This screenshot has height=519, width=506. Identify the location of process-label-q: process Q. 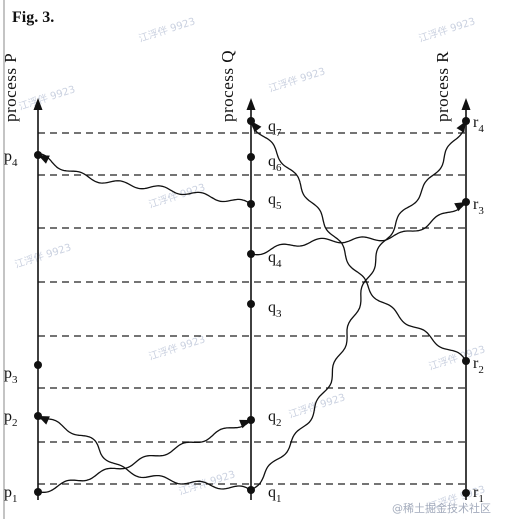
(227, 86).